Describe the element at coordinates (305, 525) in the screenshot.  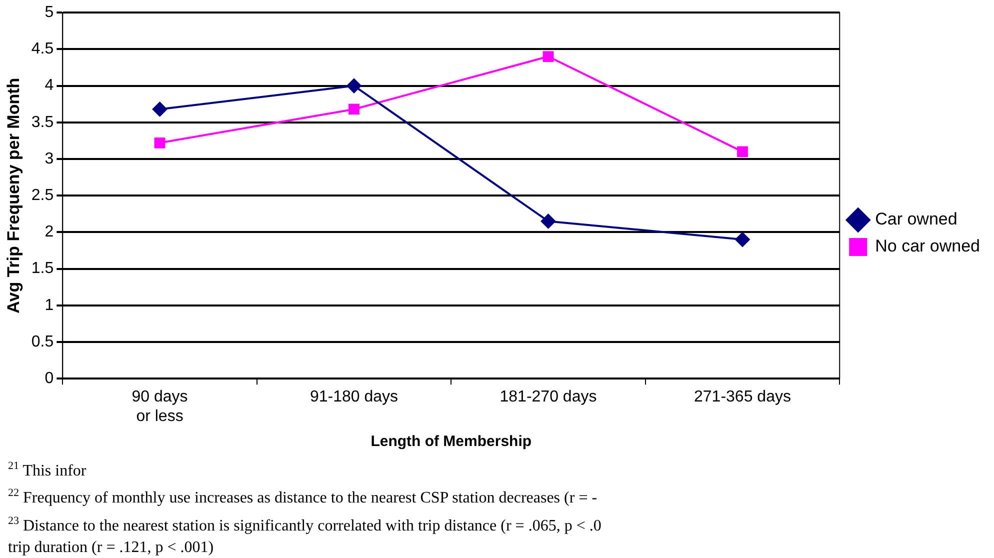
I see `text: $^{23}$ Distance to the nearest station is significantly correlated with trip distance (r = .065, p < .0` at that location.